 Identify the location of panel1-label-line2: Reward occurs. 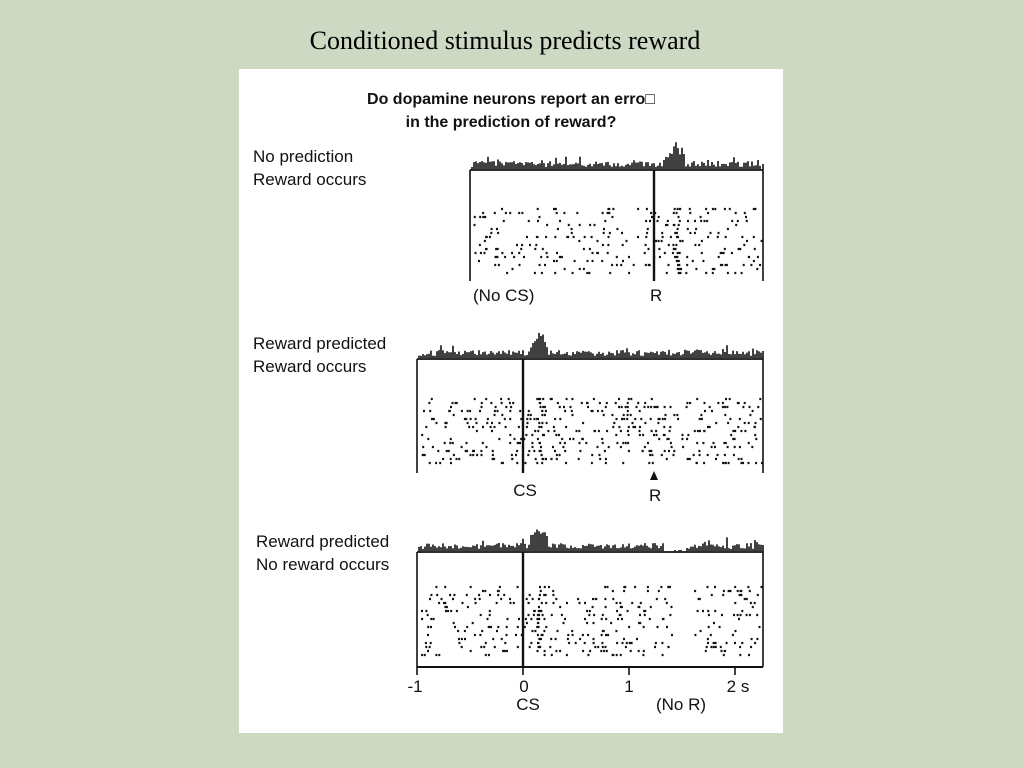
(309, 179).